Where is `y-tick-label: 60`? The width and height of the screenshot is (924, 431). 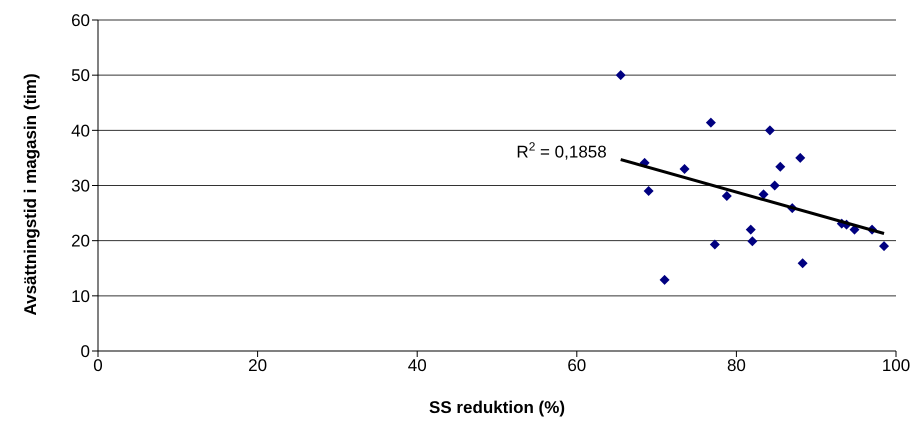
y-tick-label: 60 is located at coordinates (80, 20).